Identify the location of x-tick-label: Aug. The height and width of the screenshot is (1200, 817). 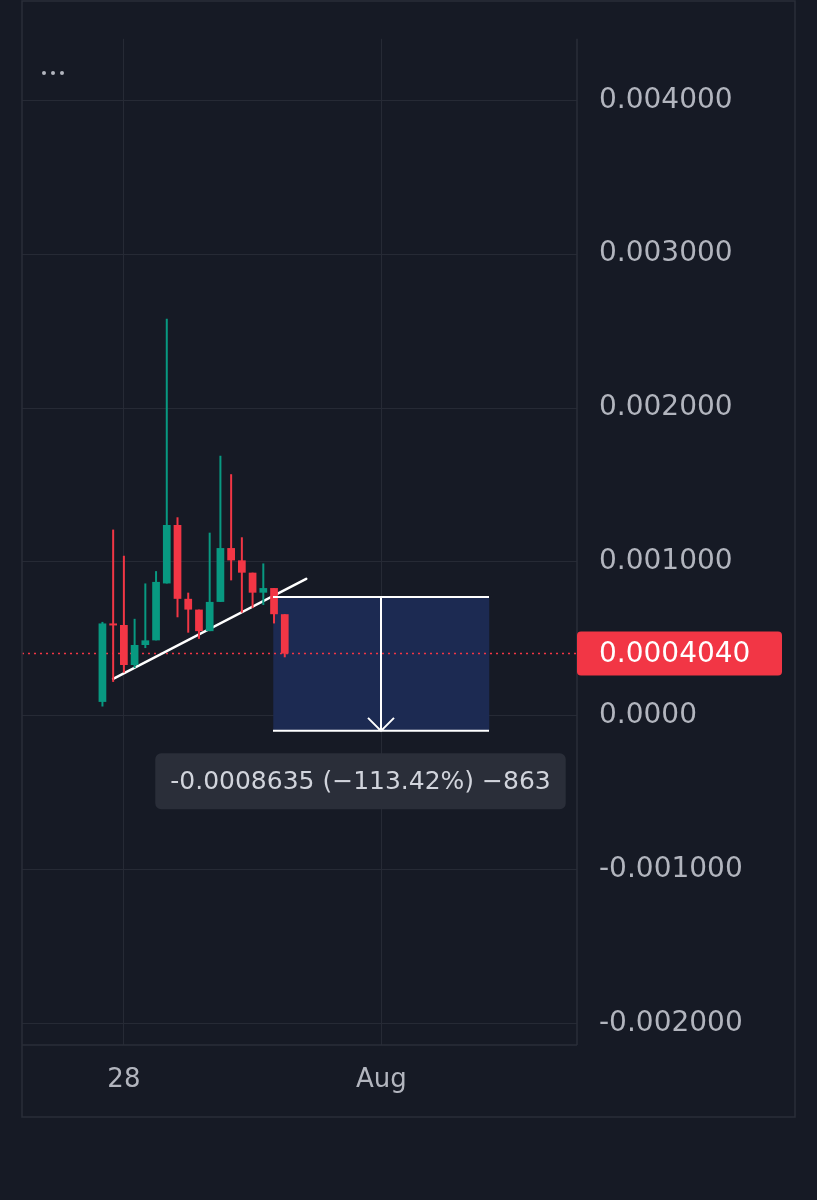
(381, 1078).